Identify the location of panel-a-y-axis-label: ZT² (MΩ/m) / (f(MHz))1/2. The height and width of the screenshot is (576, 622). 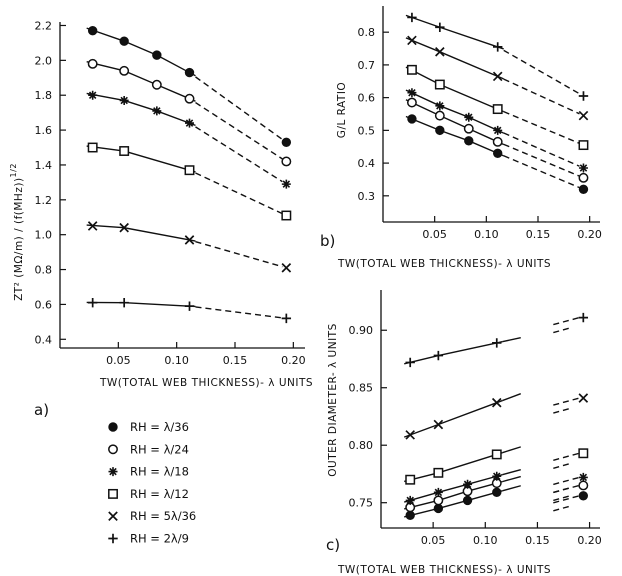
(17, 232).